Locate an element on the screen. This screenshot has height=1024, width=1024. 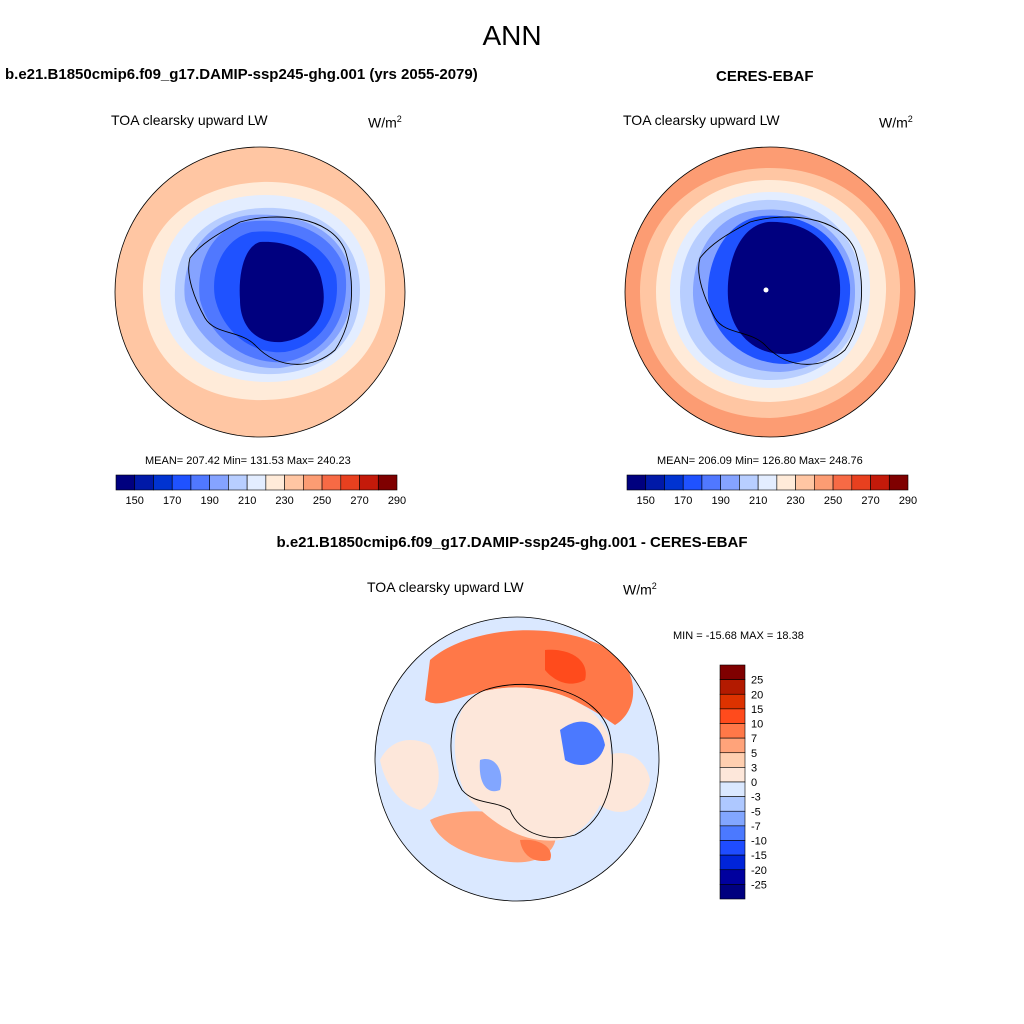
obs-colorbar-tick-label: 290 is located at coordinates (908, 501).